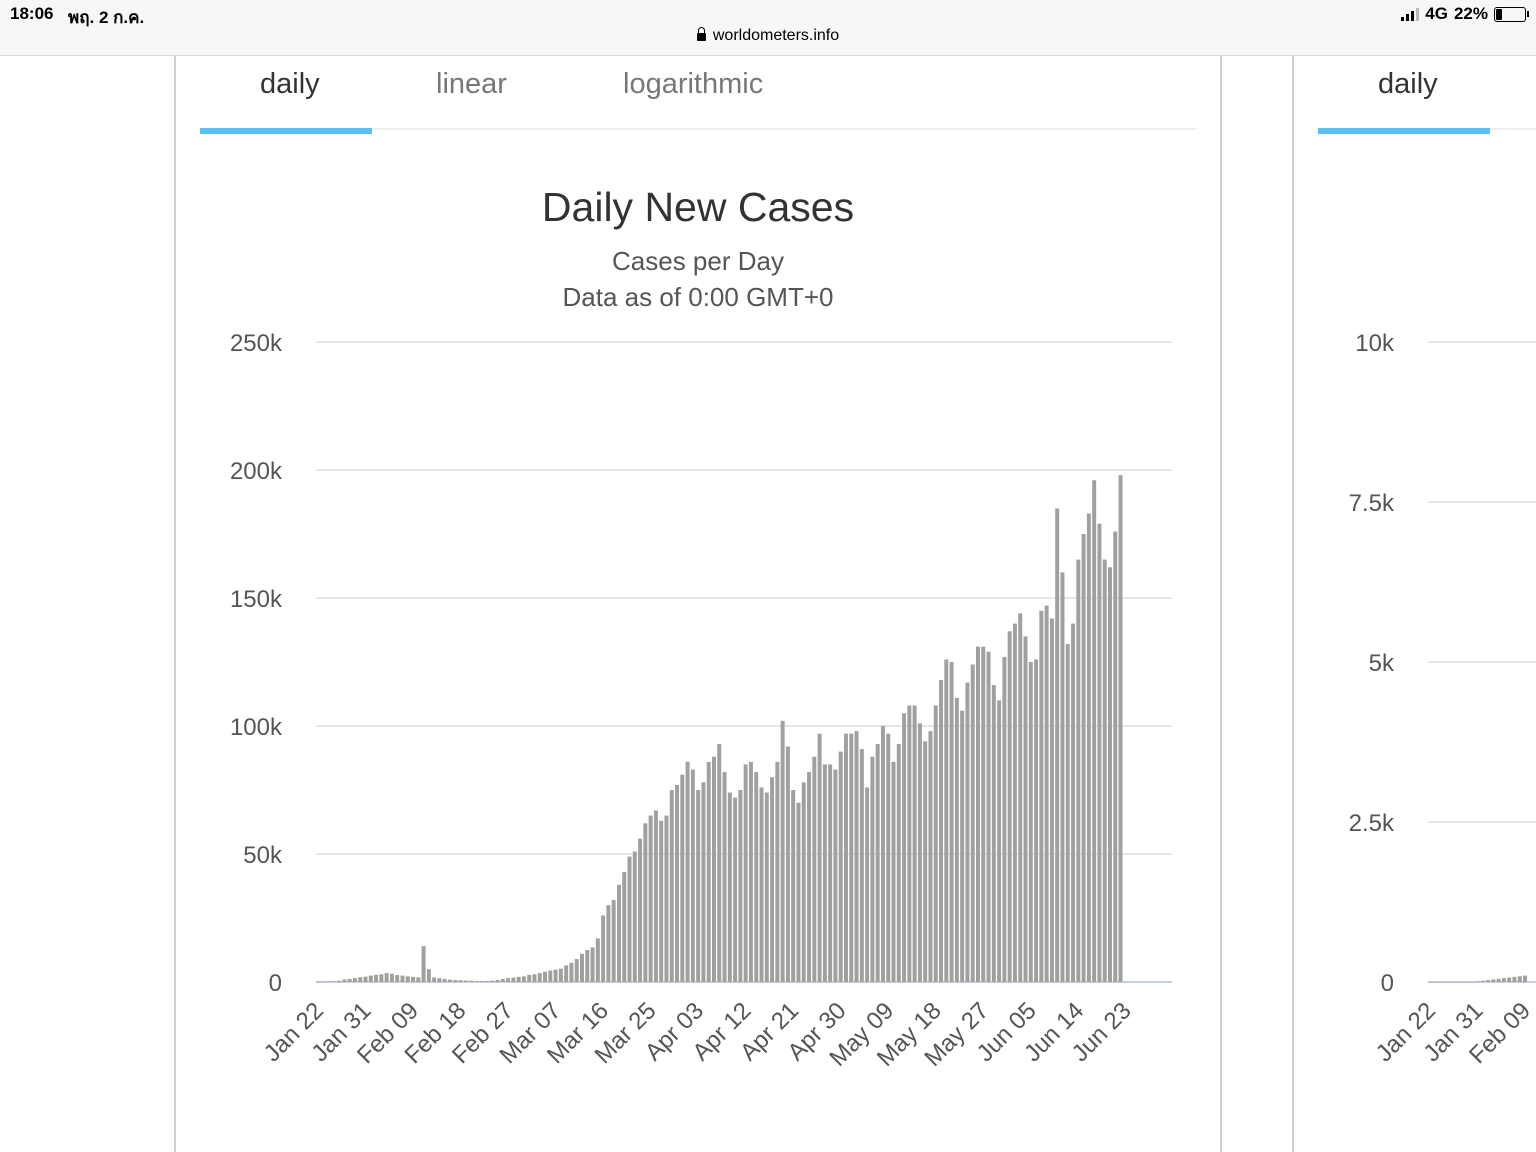 This screenshot has width=1536, height=1152. What do you see at coordinates (768, 36) in the screenshot?
I see `address-bar: worldometers.info` at bounding box center [768, 36].